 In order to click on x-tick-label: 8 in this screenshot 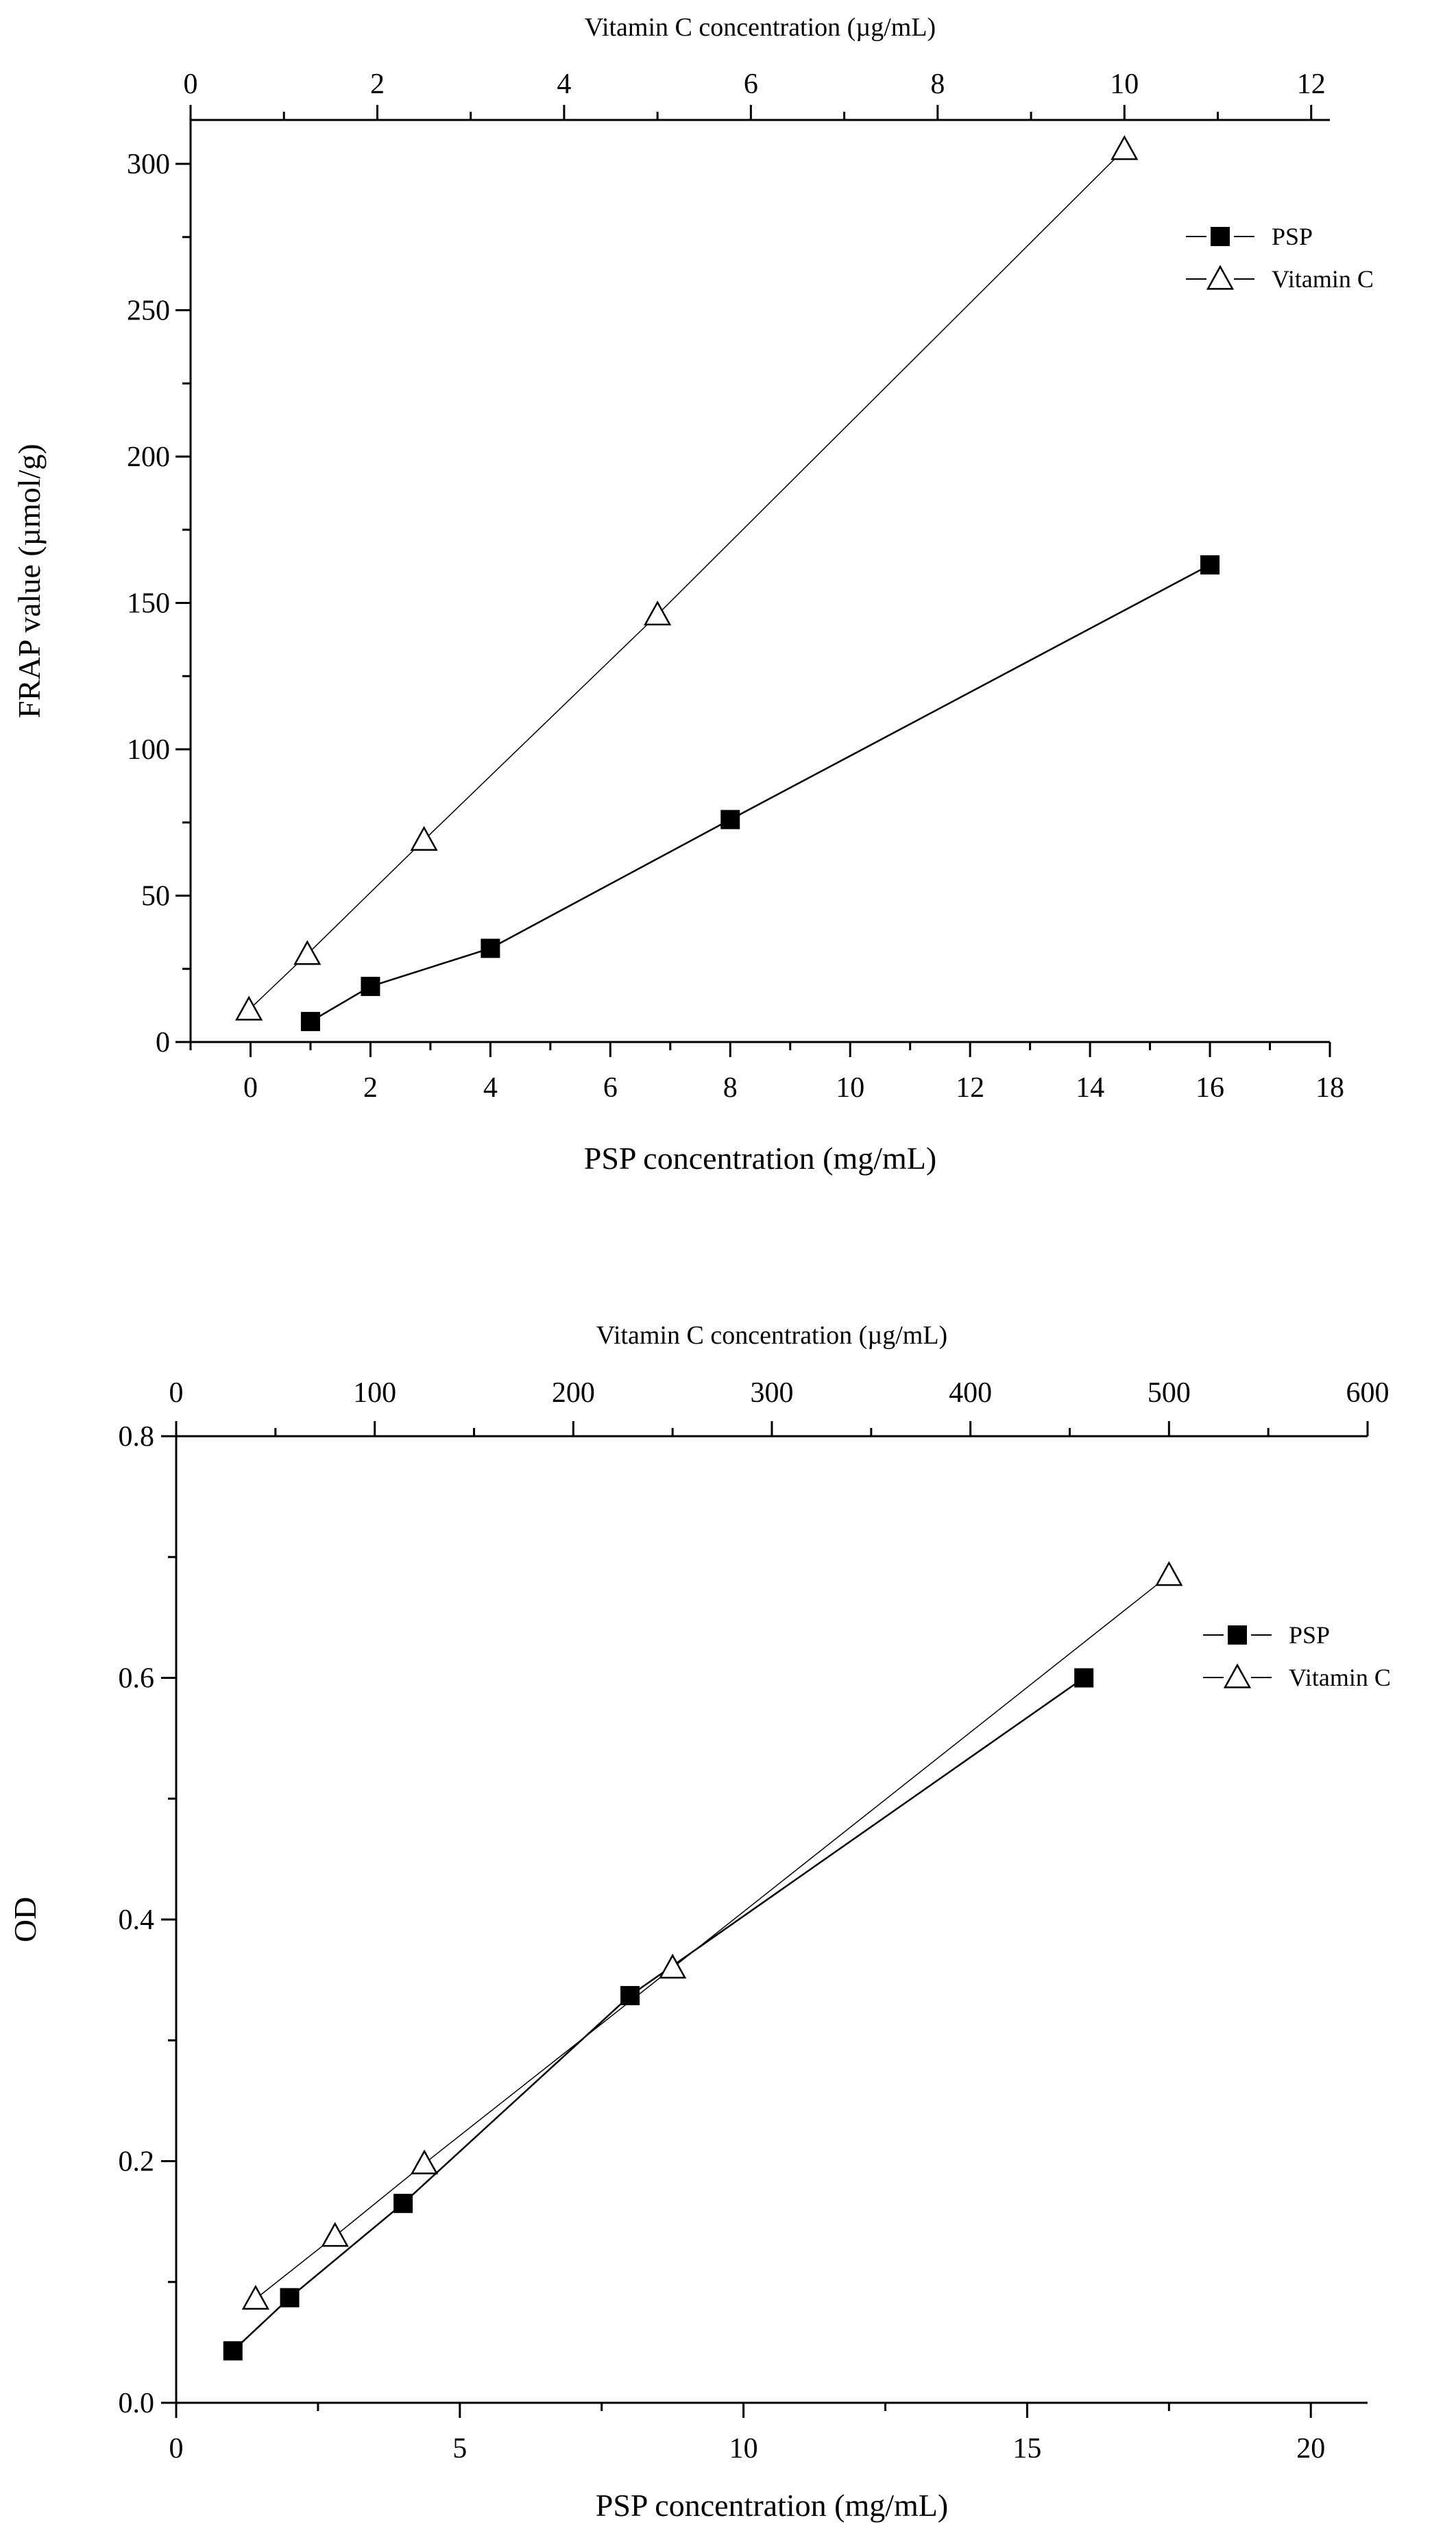, I will do `click(730, 1088)`.